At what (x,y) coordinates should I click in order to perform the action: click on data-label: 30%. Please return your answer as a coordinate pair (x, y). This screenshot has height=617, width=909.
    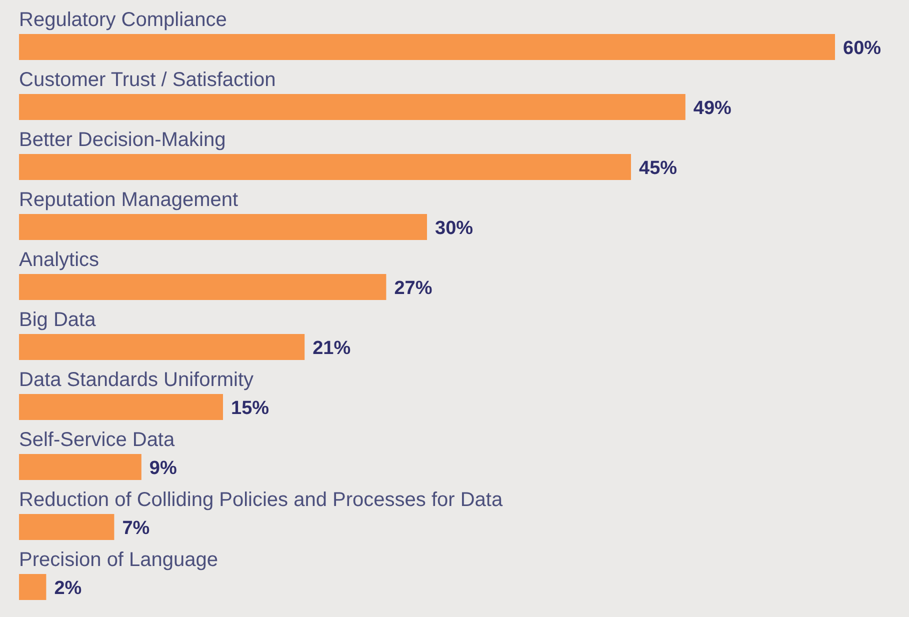
    Looking at the image, I should click on (454, 228).